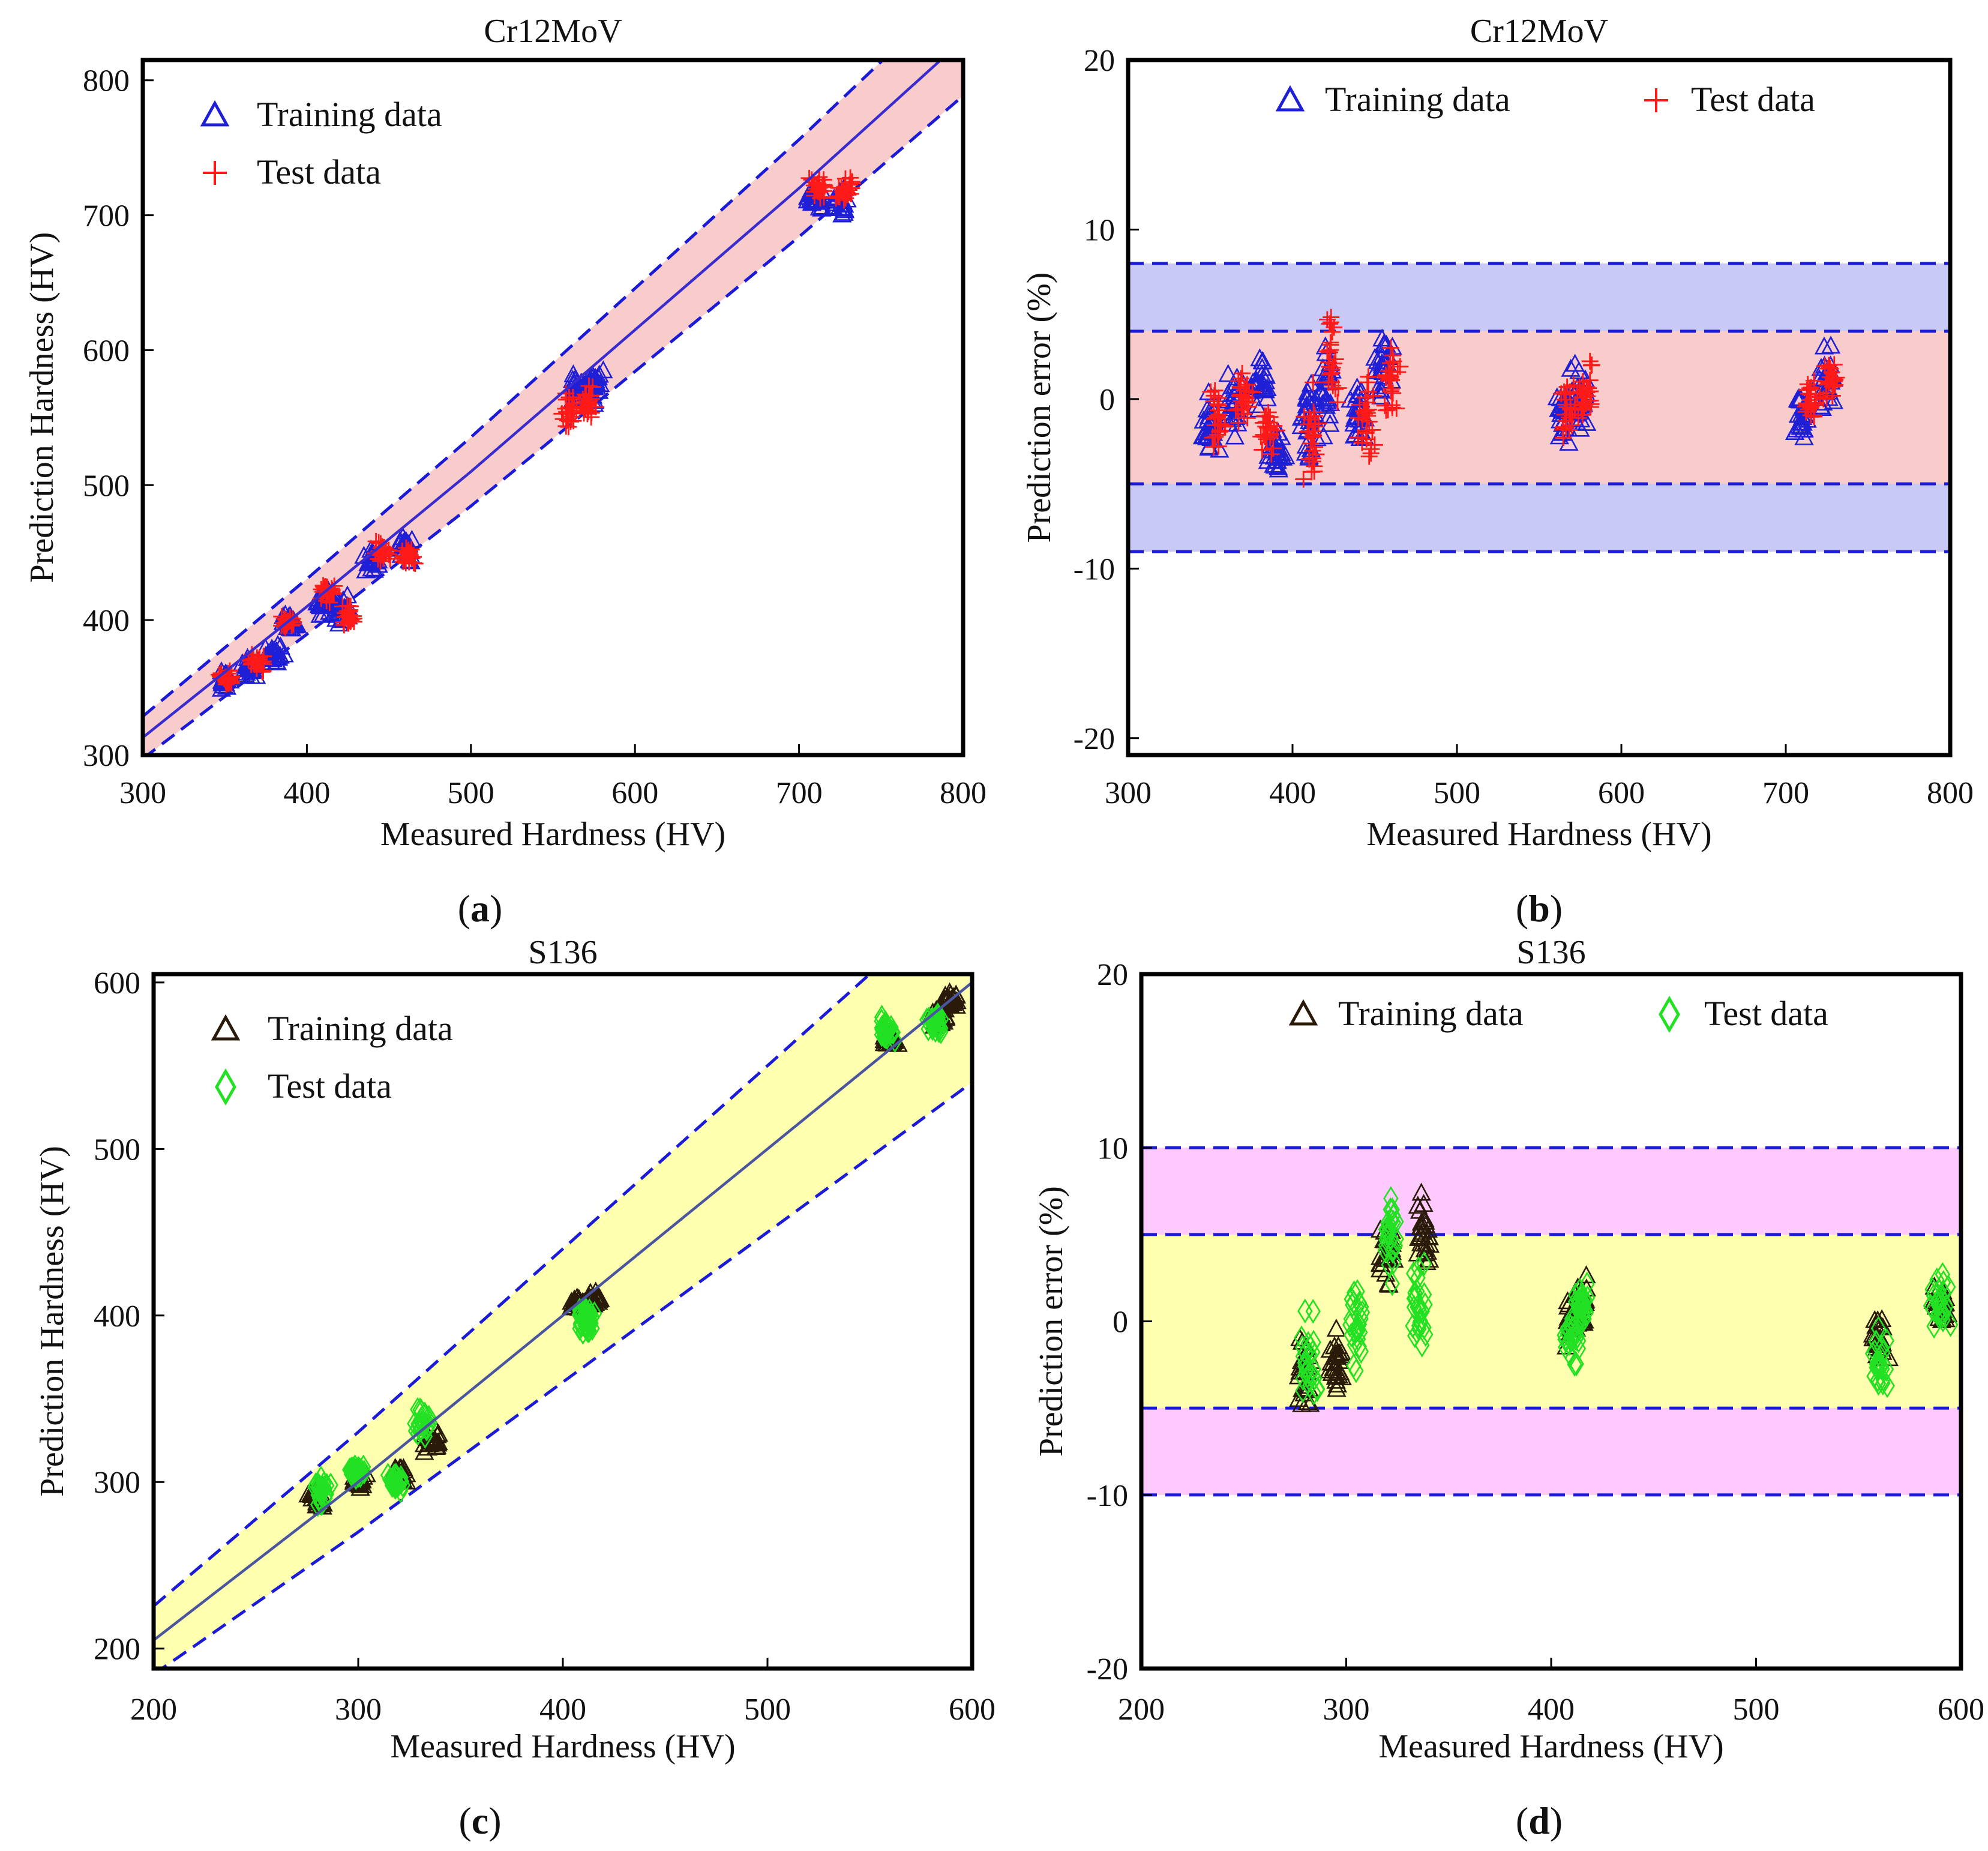 The width and height of the screenshot is (1988, 1851). I want to click on x-tick-label: 800, so click(963, 793).